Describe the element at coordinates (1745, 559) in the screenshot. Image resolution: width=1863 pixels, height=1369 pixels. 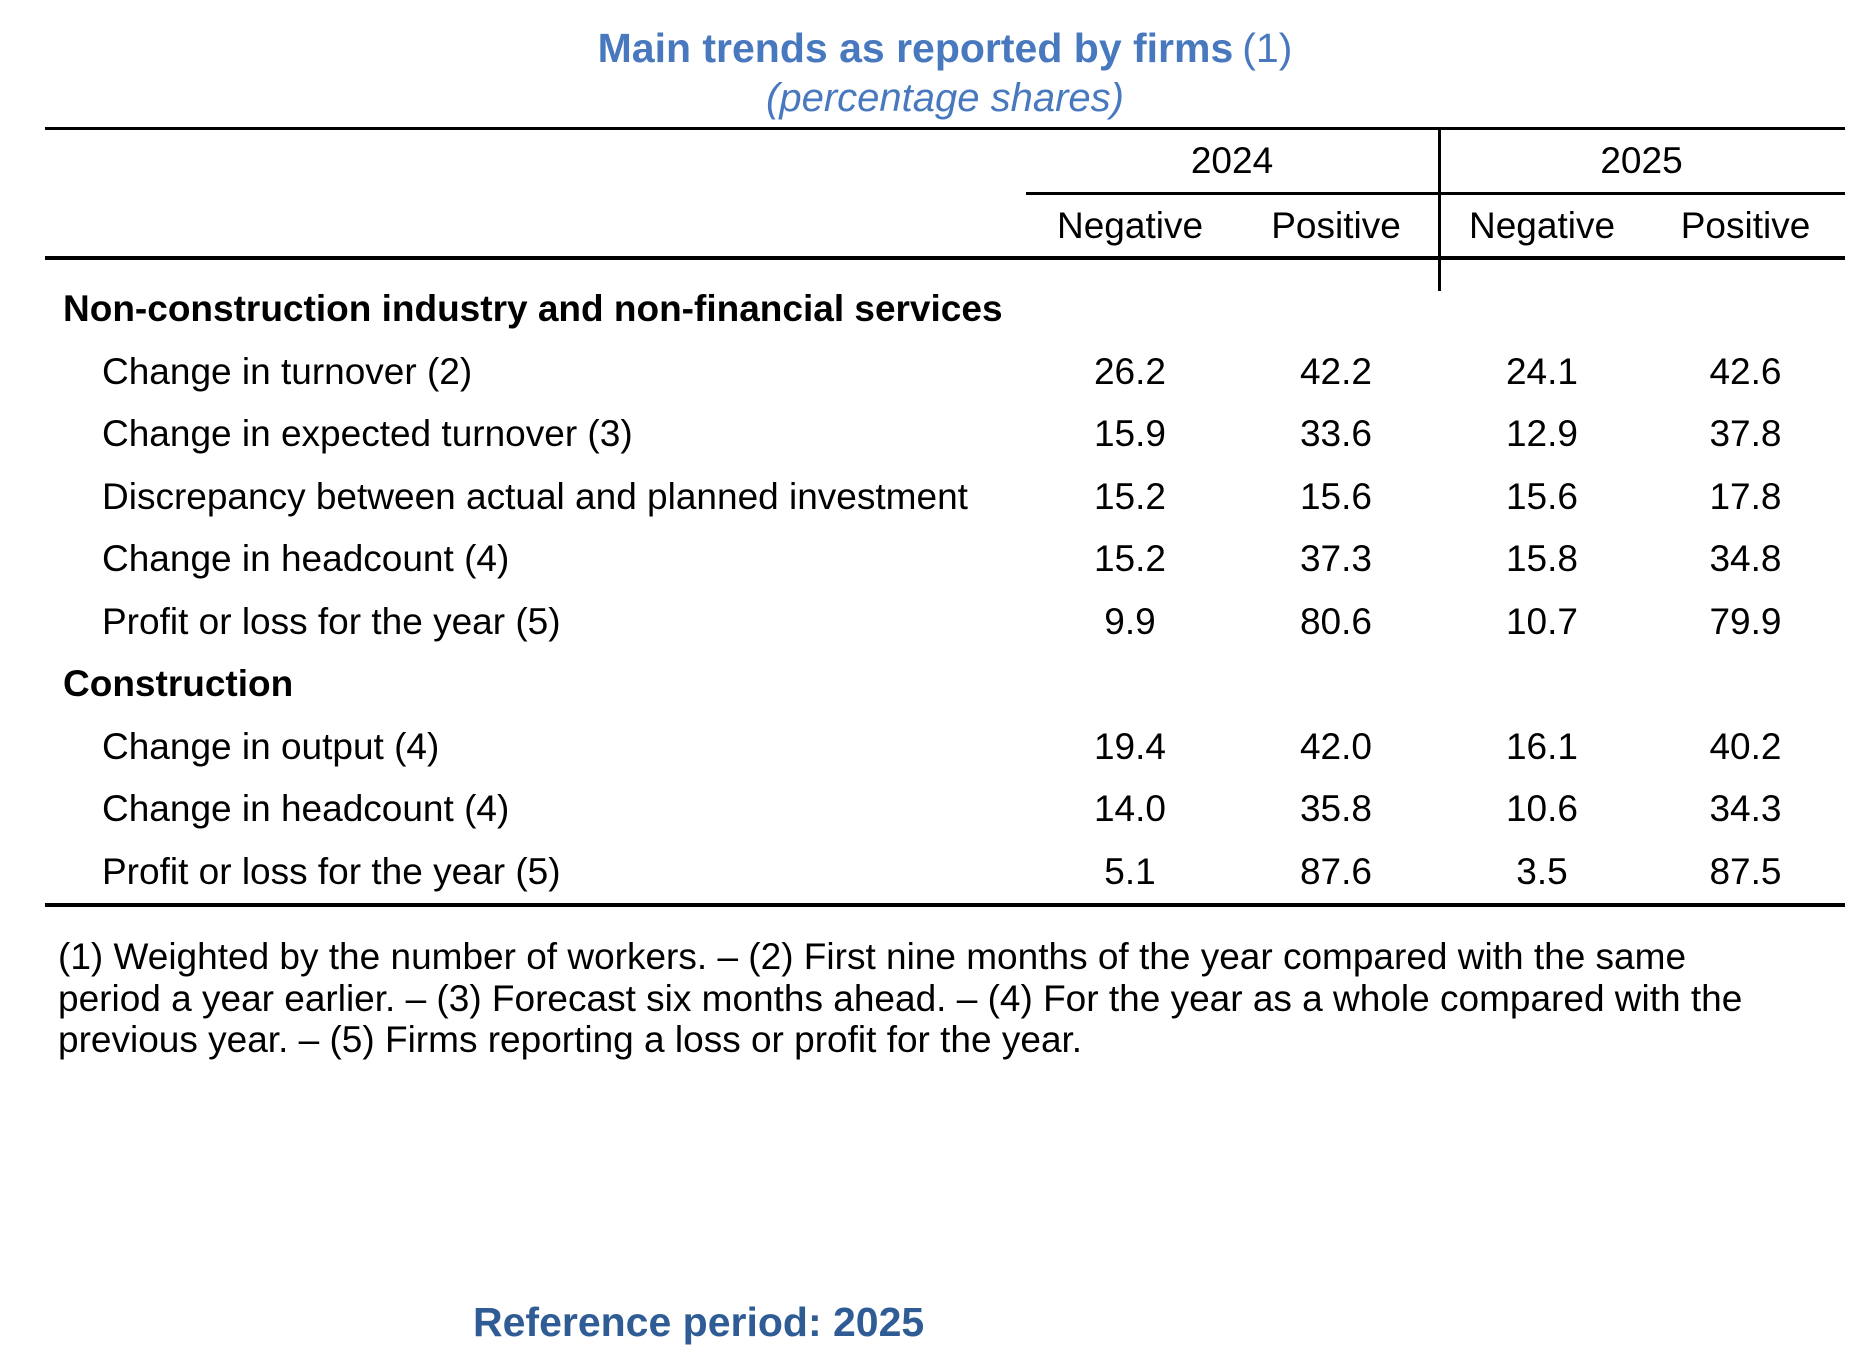
I see `cell-value: 34.8` at that location.